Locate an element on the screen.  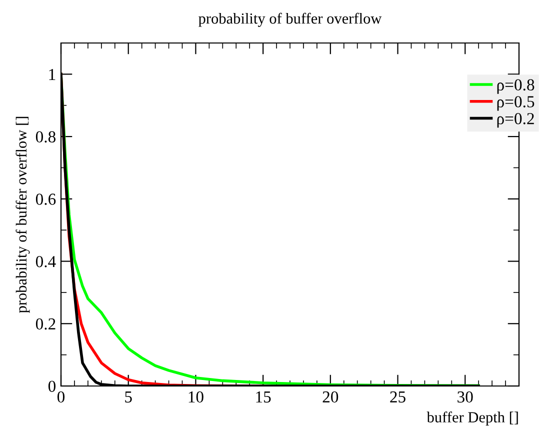
y-tick-label: 1 is located at coordinates (52, 74).